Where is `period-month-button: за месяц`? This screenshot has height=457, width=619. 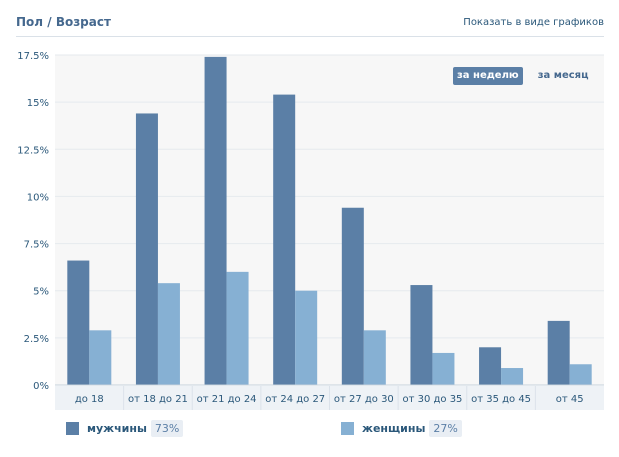
period-month-button: за месяц is located at coordinates (563, 75).